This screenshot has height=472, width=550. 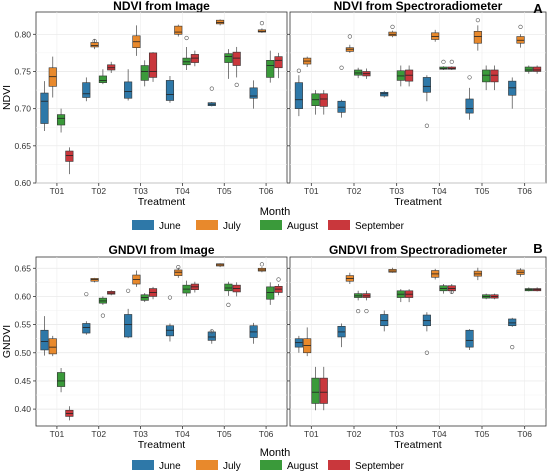 I want to click on box-september-t01, so click(x=323, y=388).